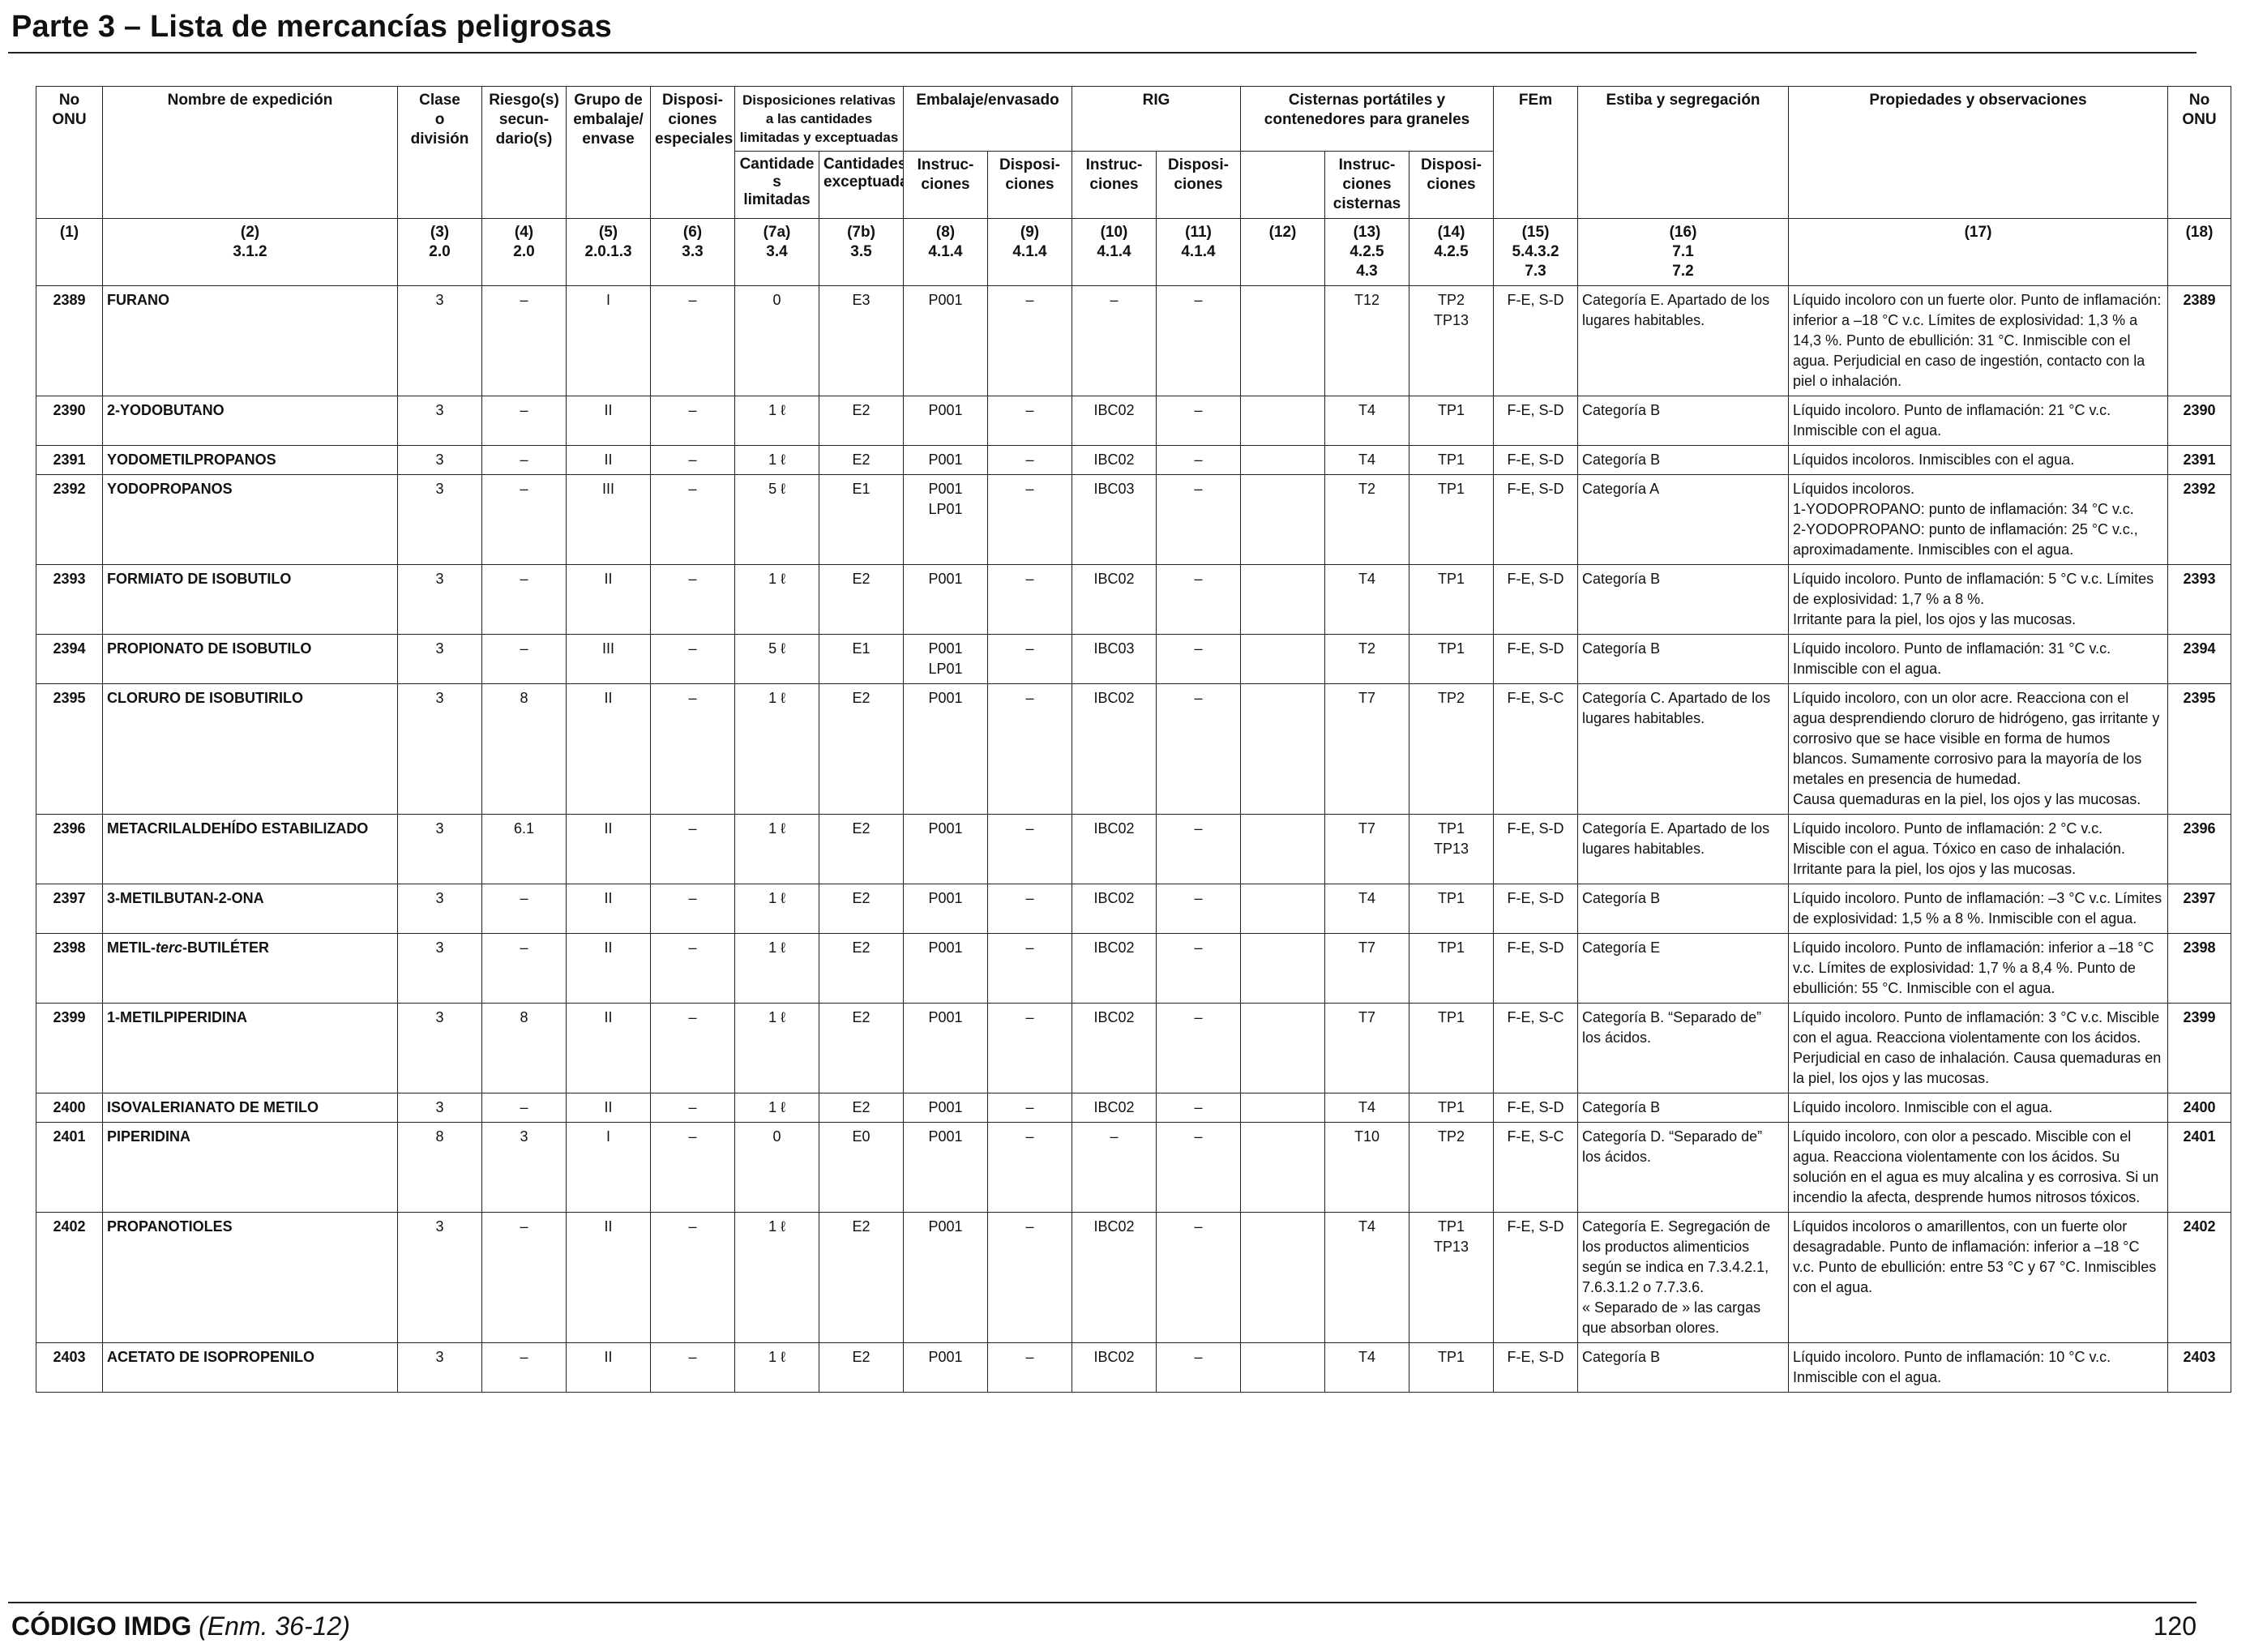 The width and height of the screenshot is (2250, 1652). Describe the element at coordinates (69, 1048) in the screenshot. I see `un-number: 2399` at that location.